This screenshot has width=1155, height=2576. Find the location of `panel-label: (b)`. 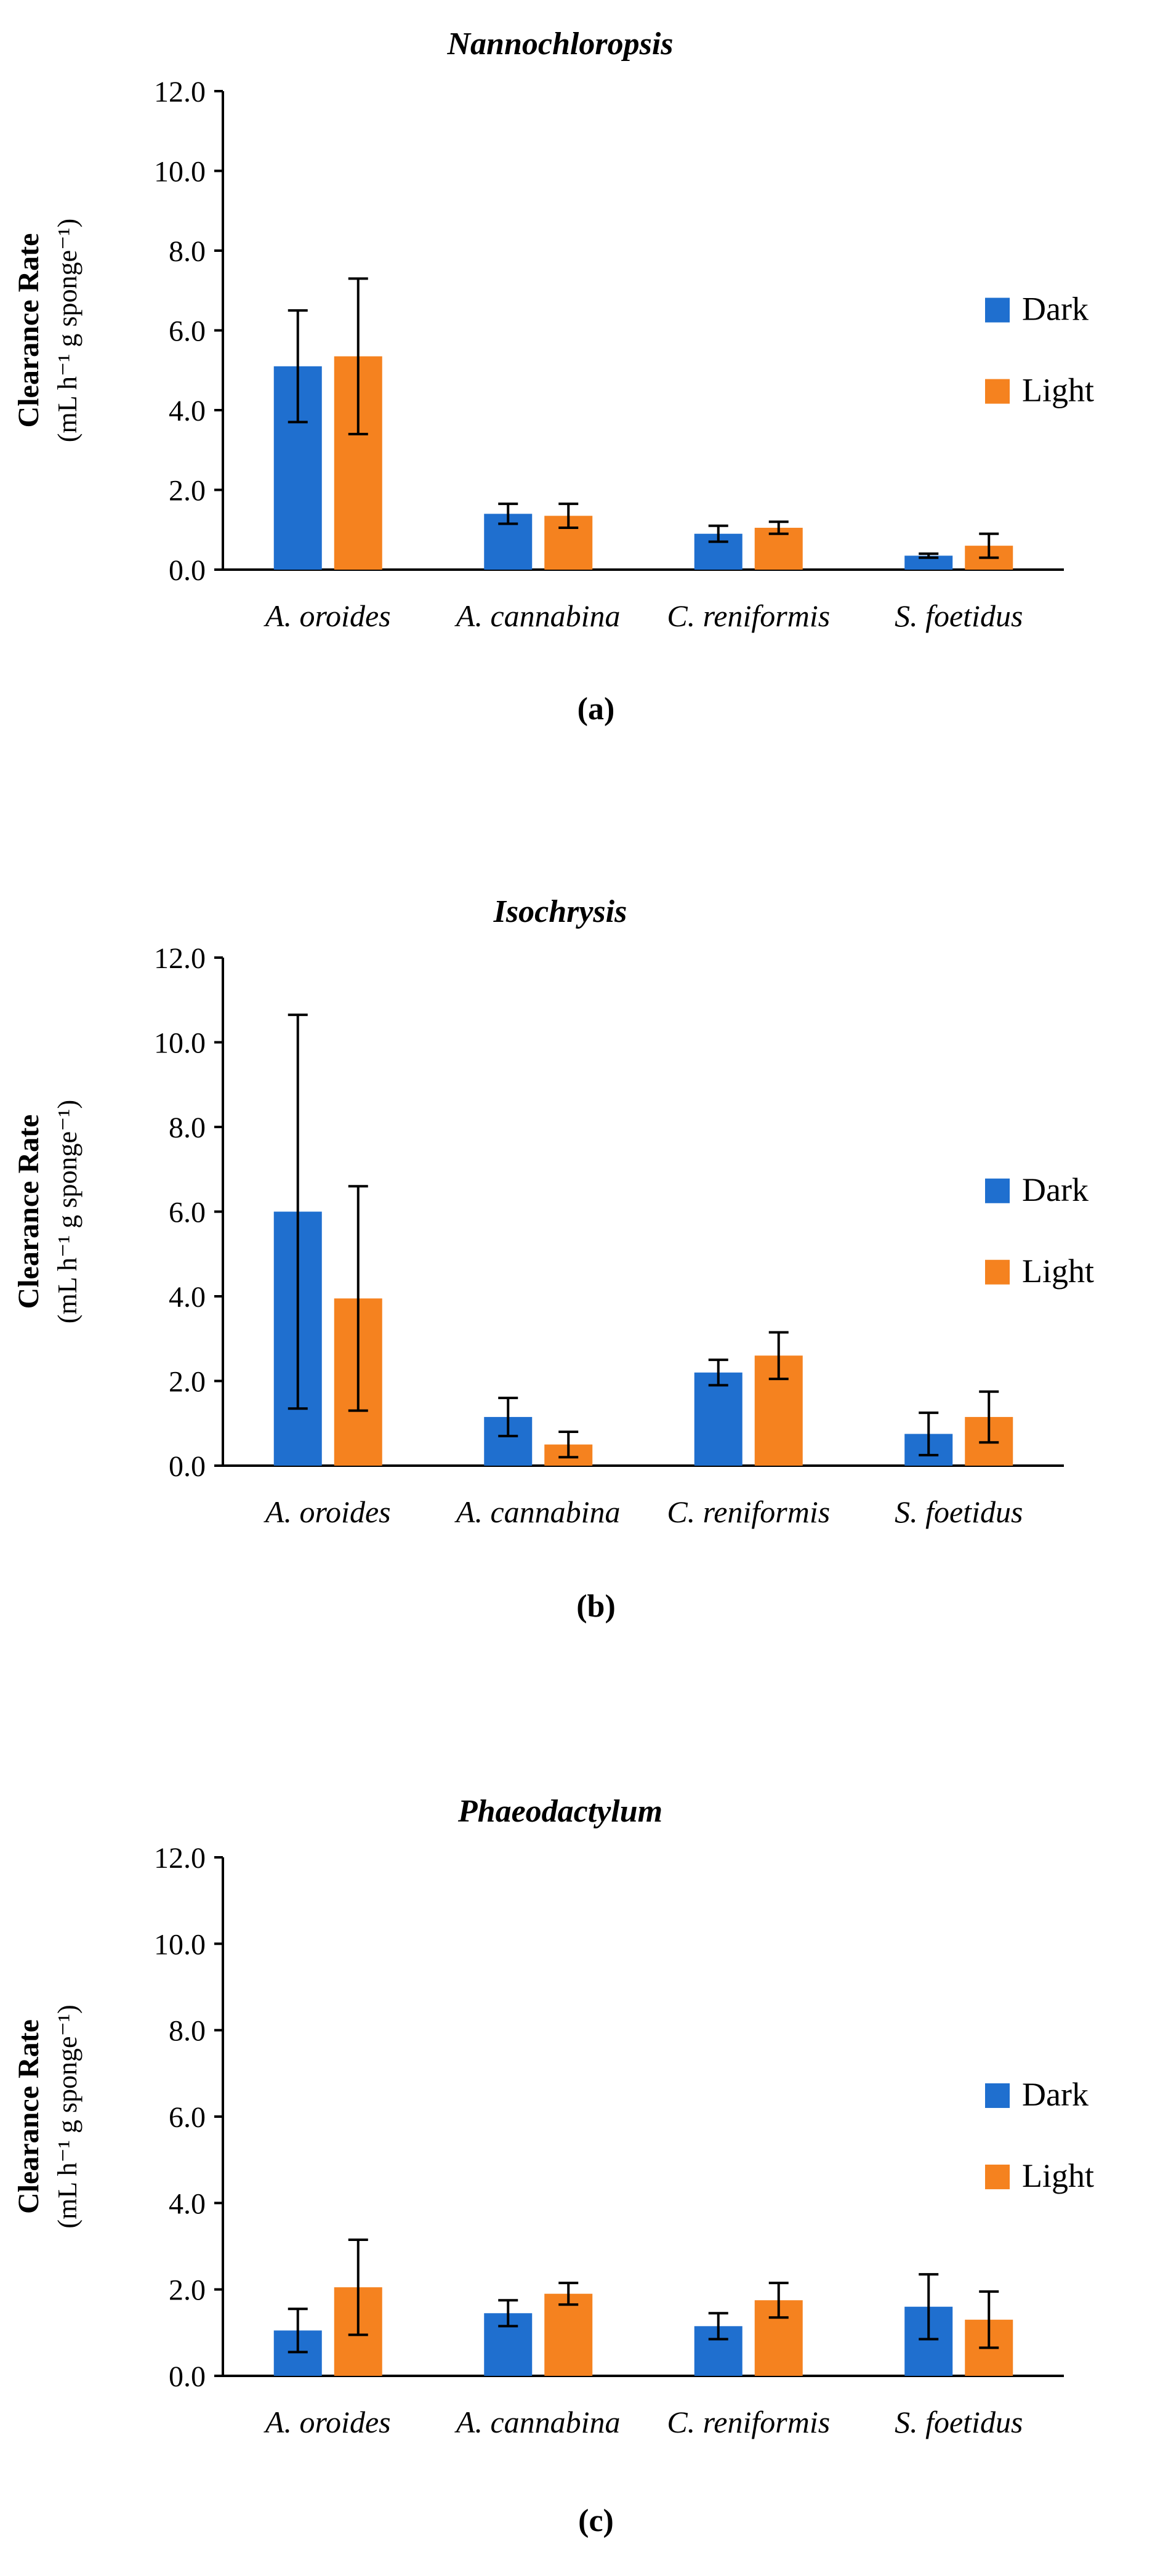

panel-label: (b) is located at coordinates (596, 1606).